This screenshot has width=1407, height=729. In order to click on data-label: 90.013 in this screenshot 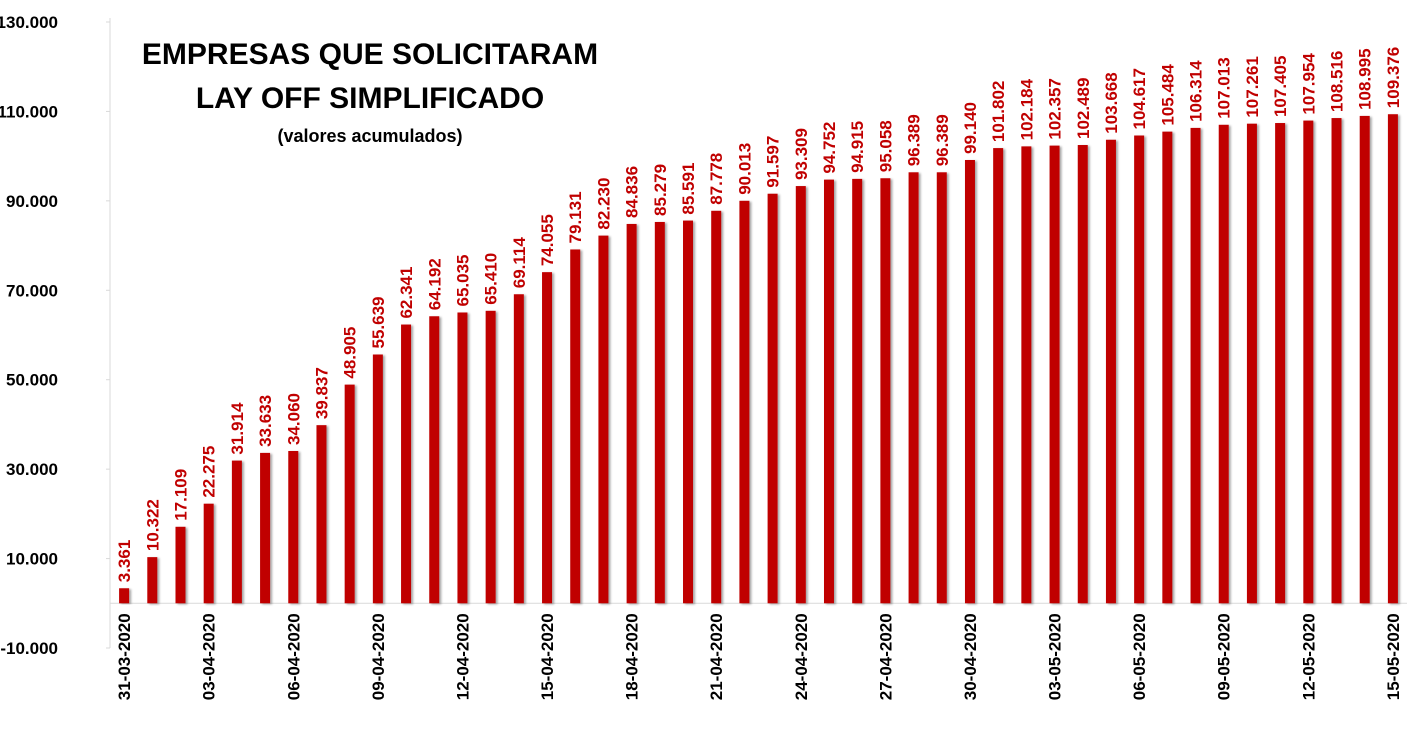, I will do `click(744, 169)`.